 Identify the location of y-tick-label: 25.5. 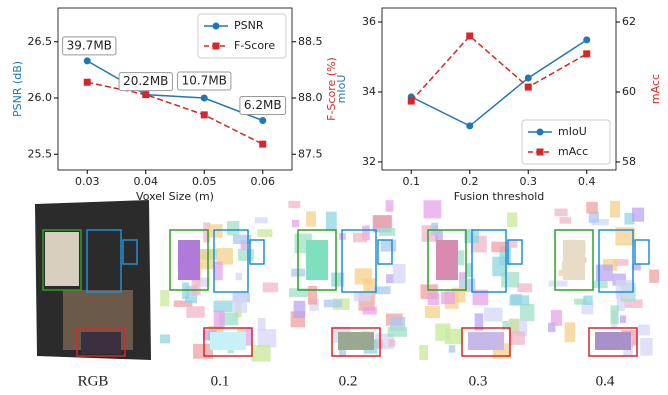
(40, 153).